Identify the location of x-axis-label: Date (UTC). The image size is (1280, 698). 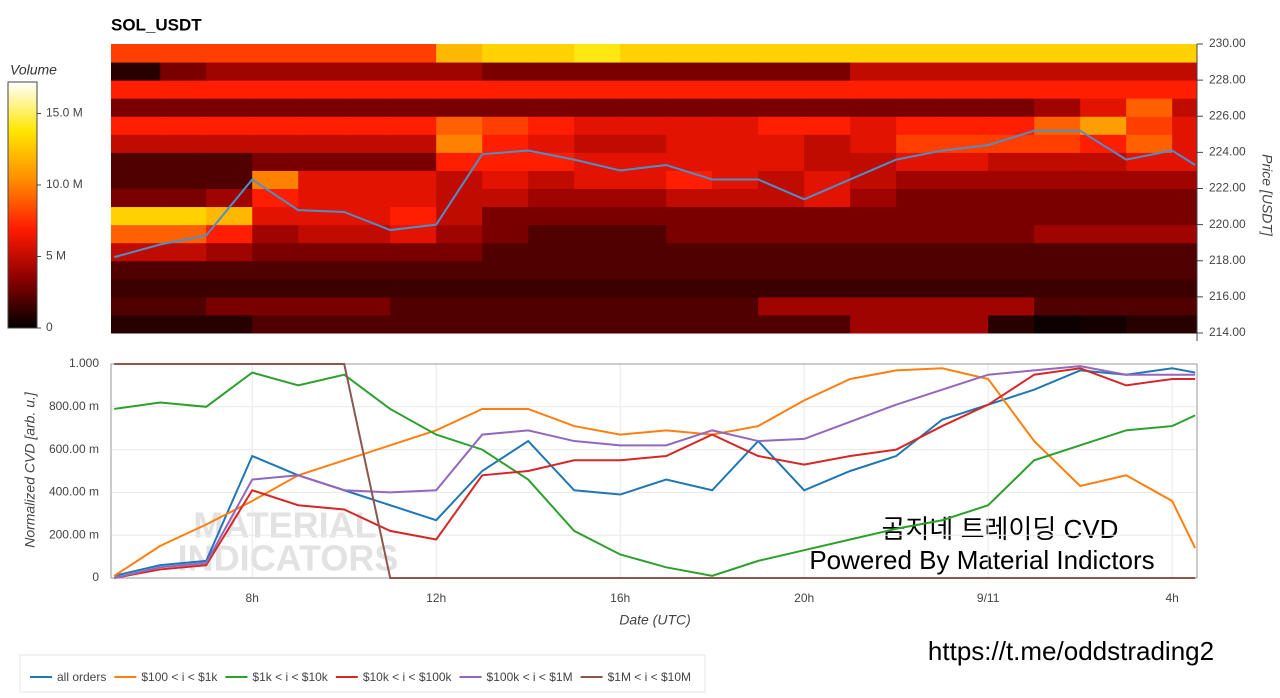
(655, 620).